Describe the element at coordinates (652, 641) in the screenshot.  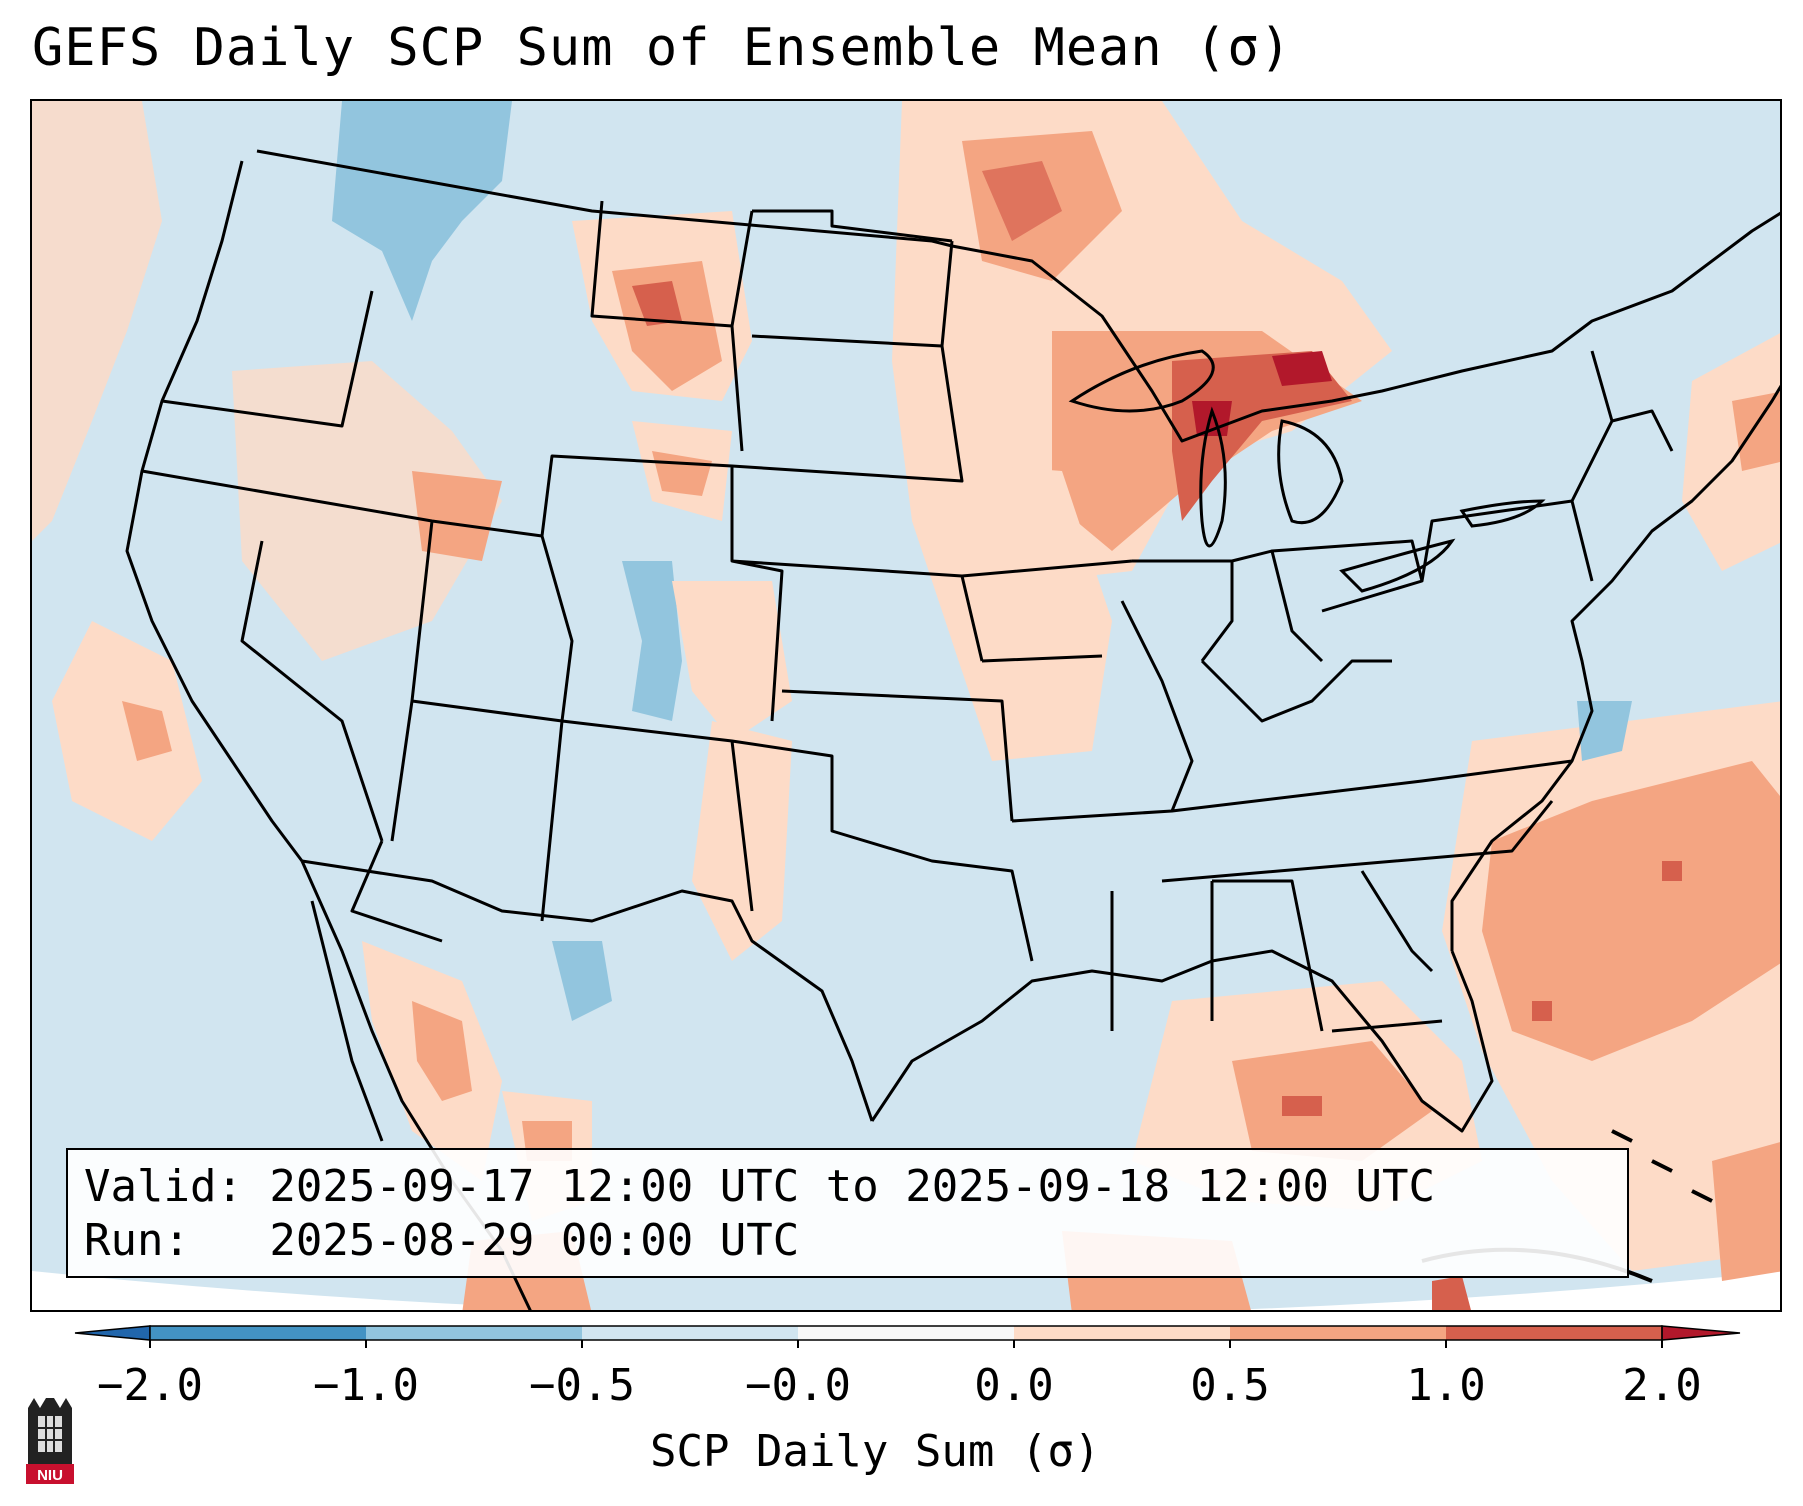
I see `anomaly-colorado-negative` at that location.